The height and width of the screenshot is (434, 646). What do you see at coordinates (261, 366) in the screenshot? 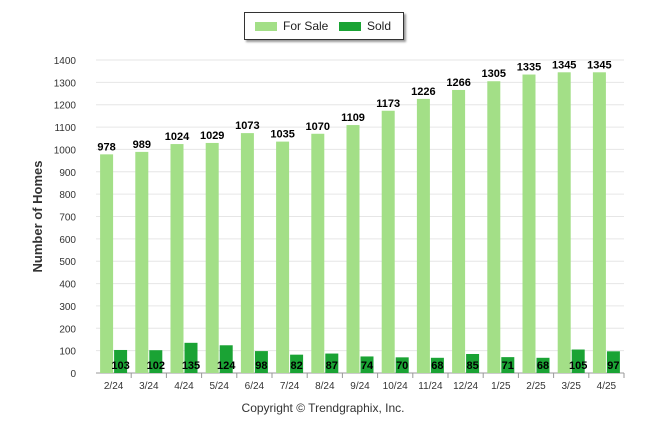
I see `data-label-sold: 98` at bounding box center [261, 366].